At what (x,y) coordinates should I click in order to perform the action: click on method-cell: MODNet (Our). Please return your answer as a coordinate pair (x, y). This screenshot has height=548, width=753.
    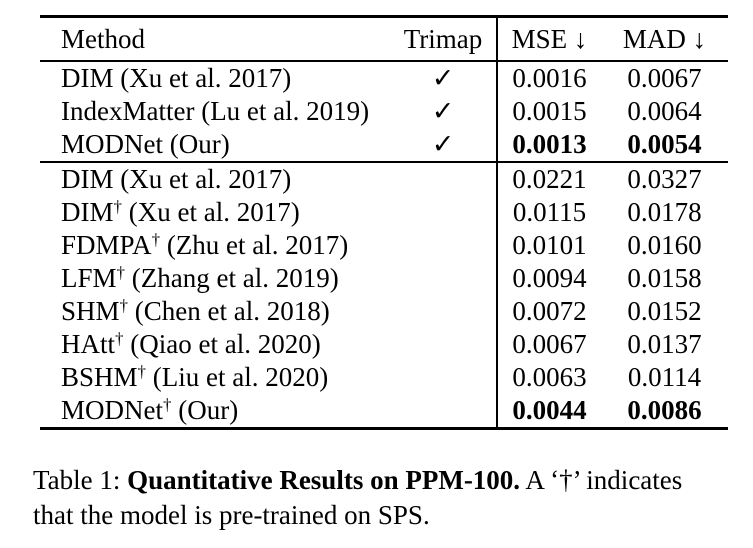
    Looking at the image, I should click on (215, 145).